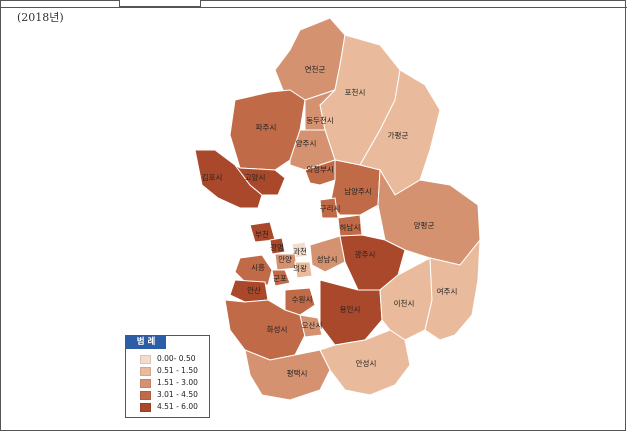 This screenshot has width=628, height=433. I want to click on region-성남시, so click(327, 254).